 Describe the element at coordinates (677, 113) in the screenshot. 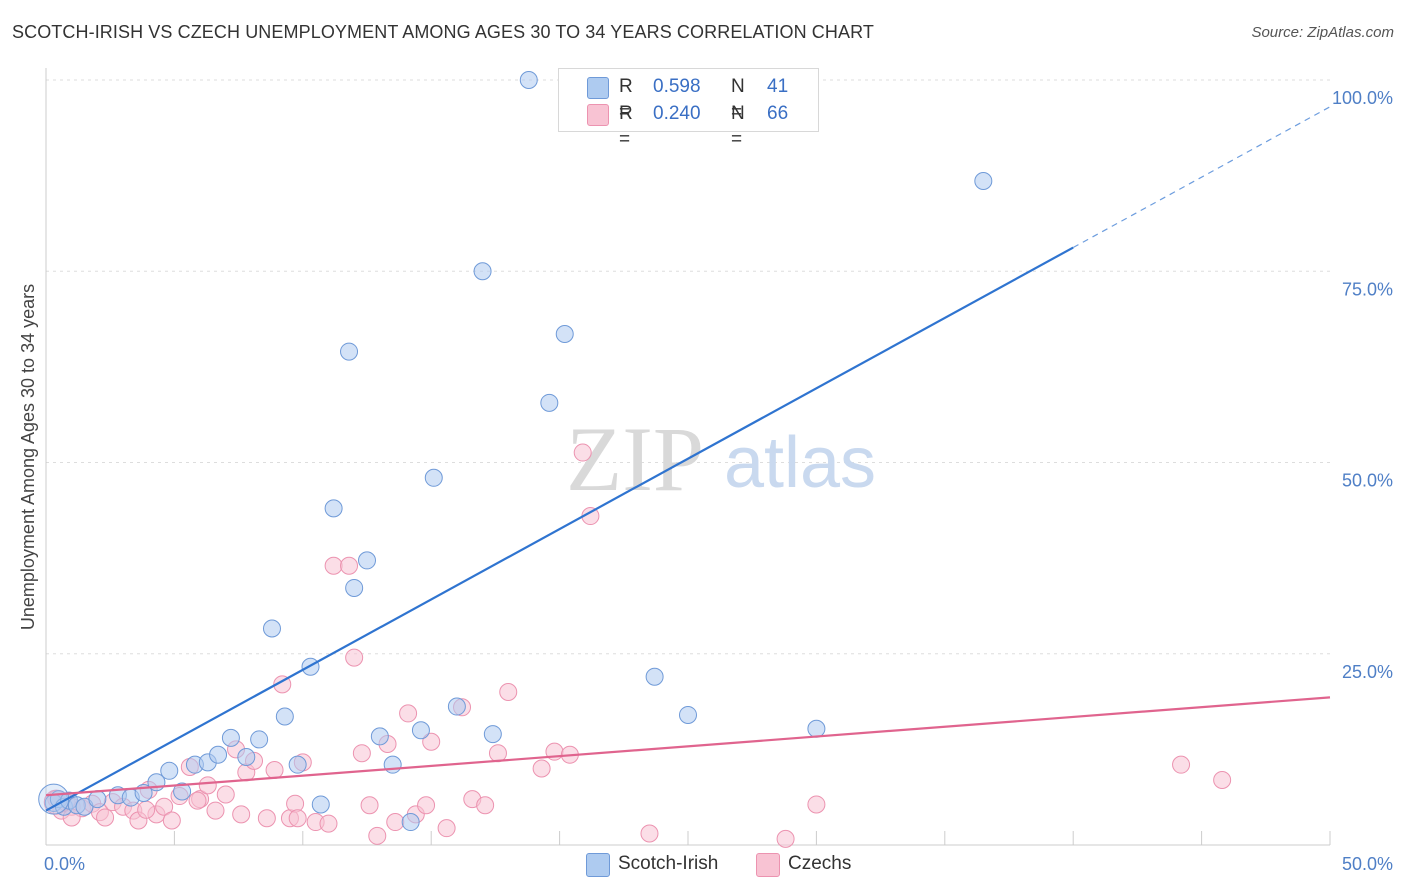

I see `r-value: 0.240` at that location.